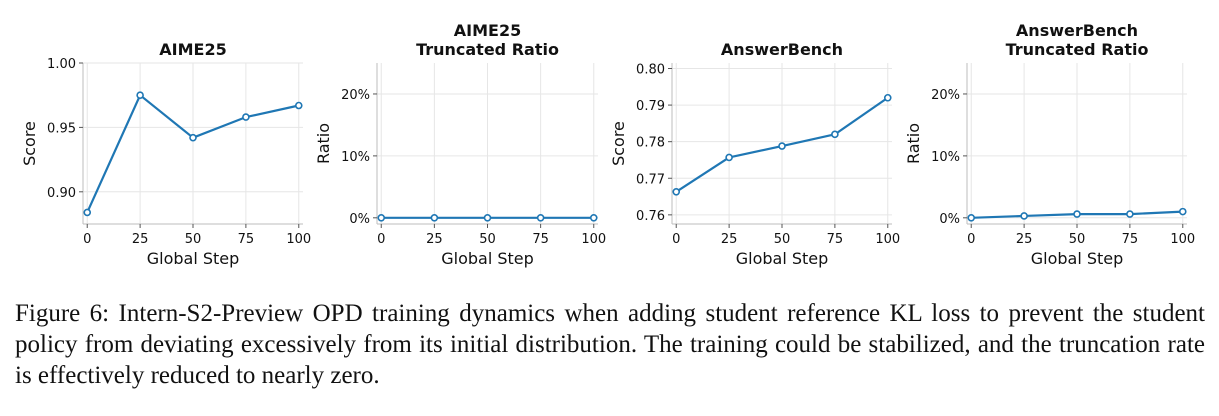 This screenshot has height=416, width=1219. What do you see at coordinates (650, 143) in the screenshot?
I see `y-tick-label: 0.78` at bounding box center [650, 143].